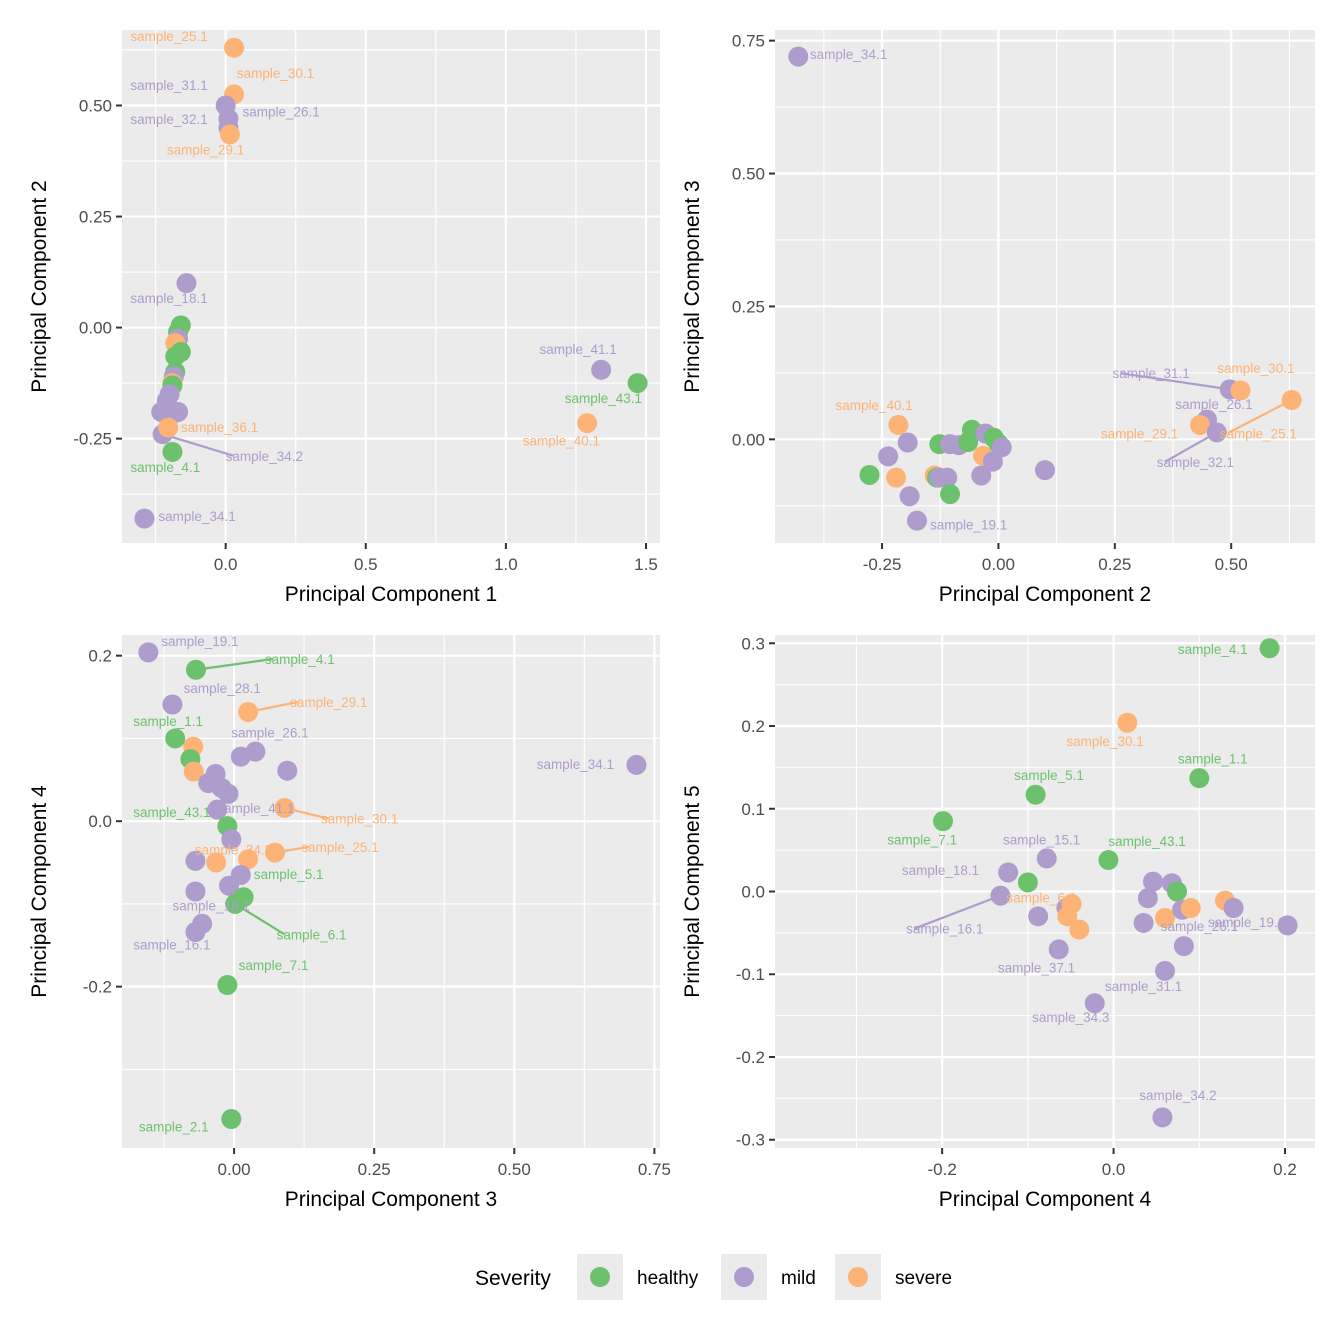 The image size is (1344, 1344). What do you see at coordinates (753, 809) in the screenshot?
I see `y-tick-label: 0.1` at bounding box center [753, 809].